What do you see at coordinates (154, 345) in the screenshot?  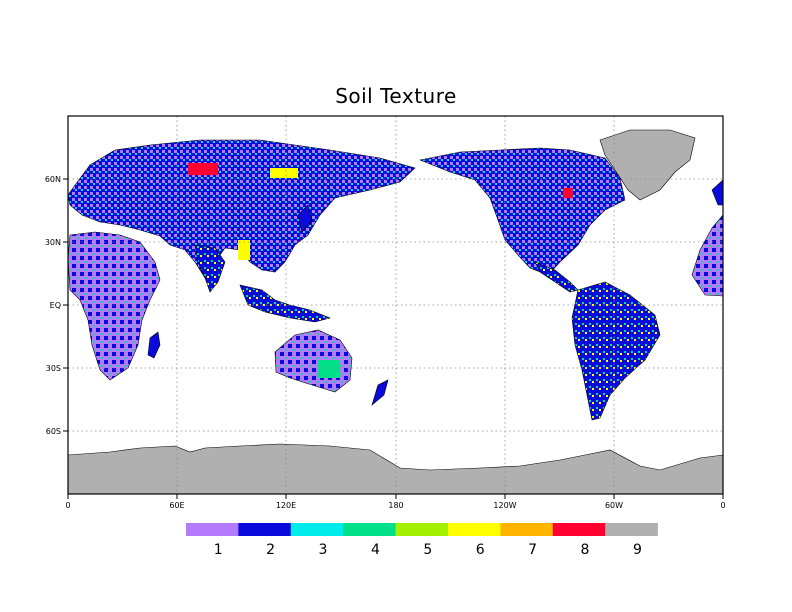 I see `madagascar` at bounding box center [154, 345].